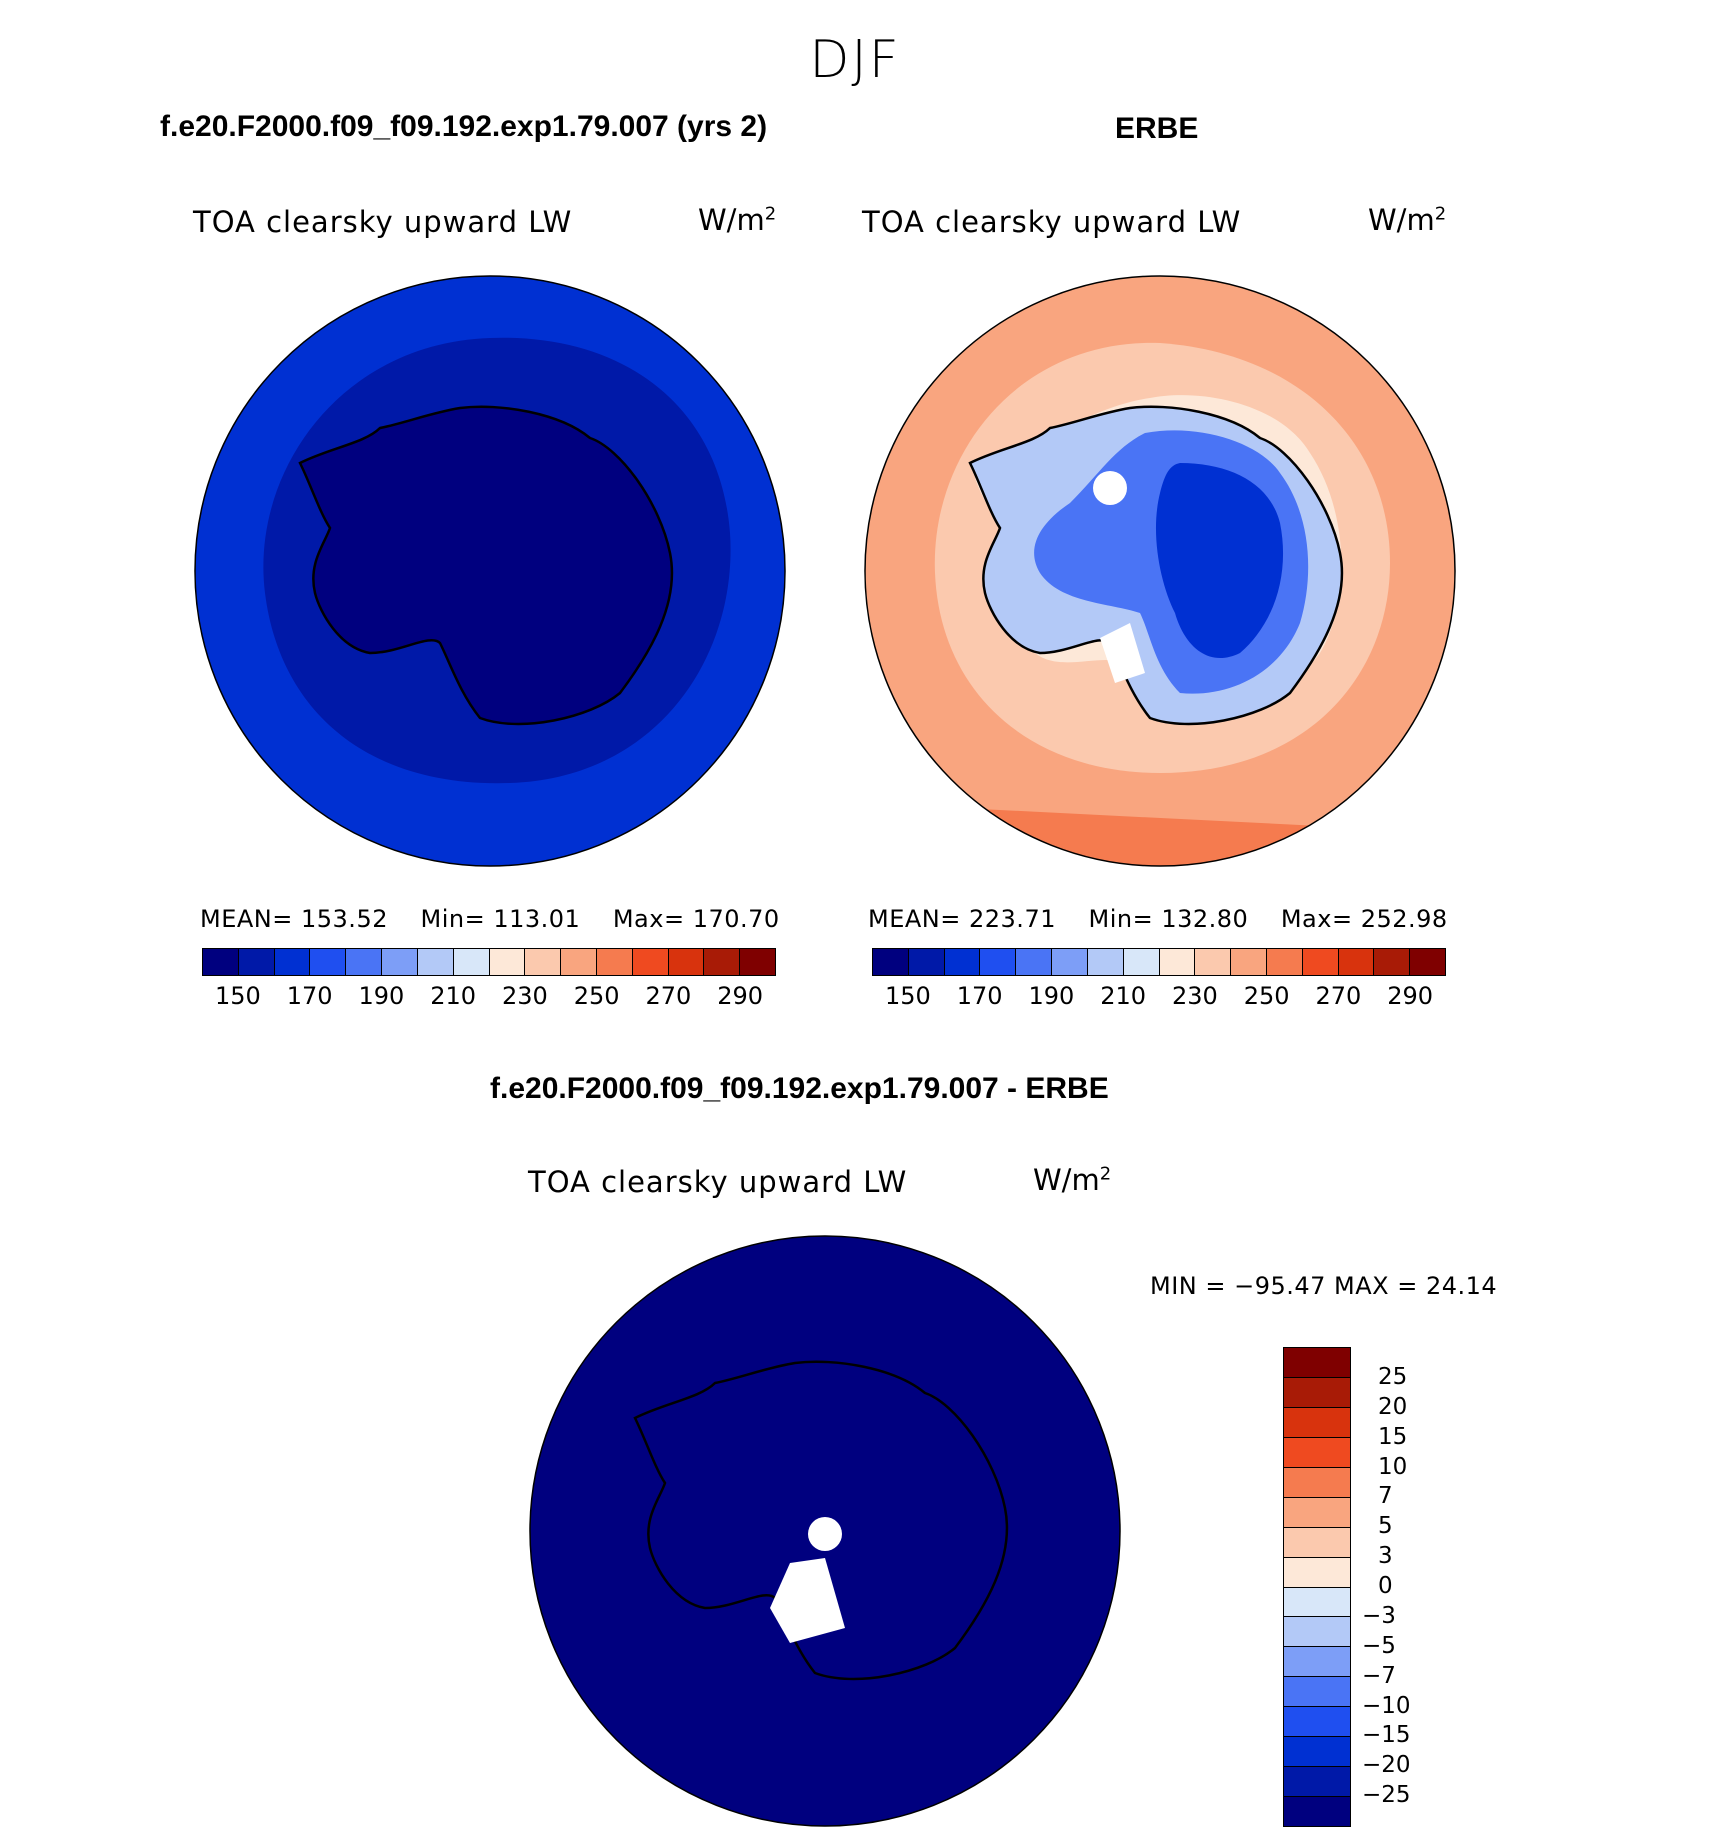 The image size is (1710, 1840). What do you see at coordinates (1386, 1765) in the screenshot?
I see `colorbar-level-label: −20` at bounding box center [1386, 1765].